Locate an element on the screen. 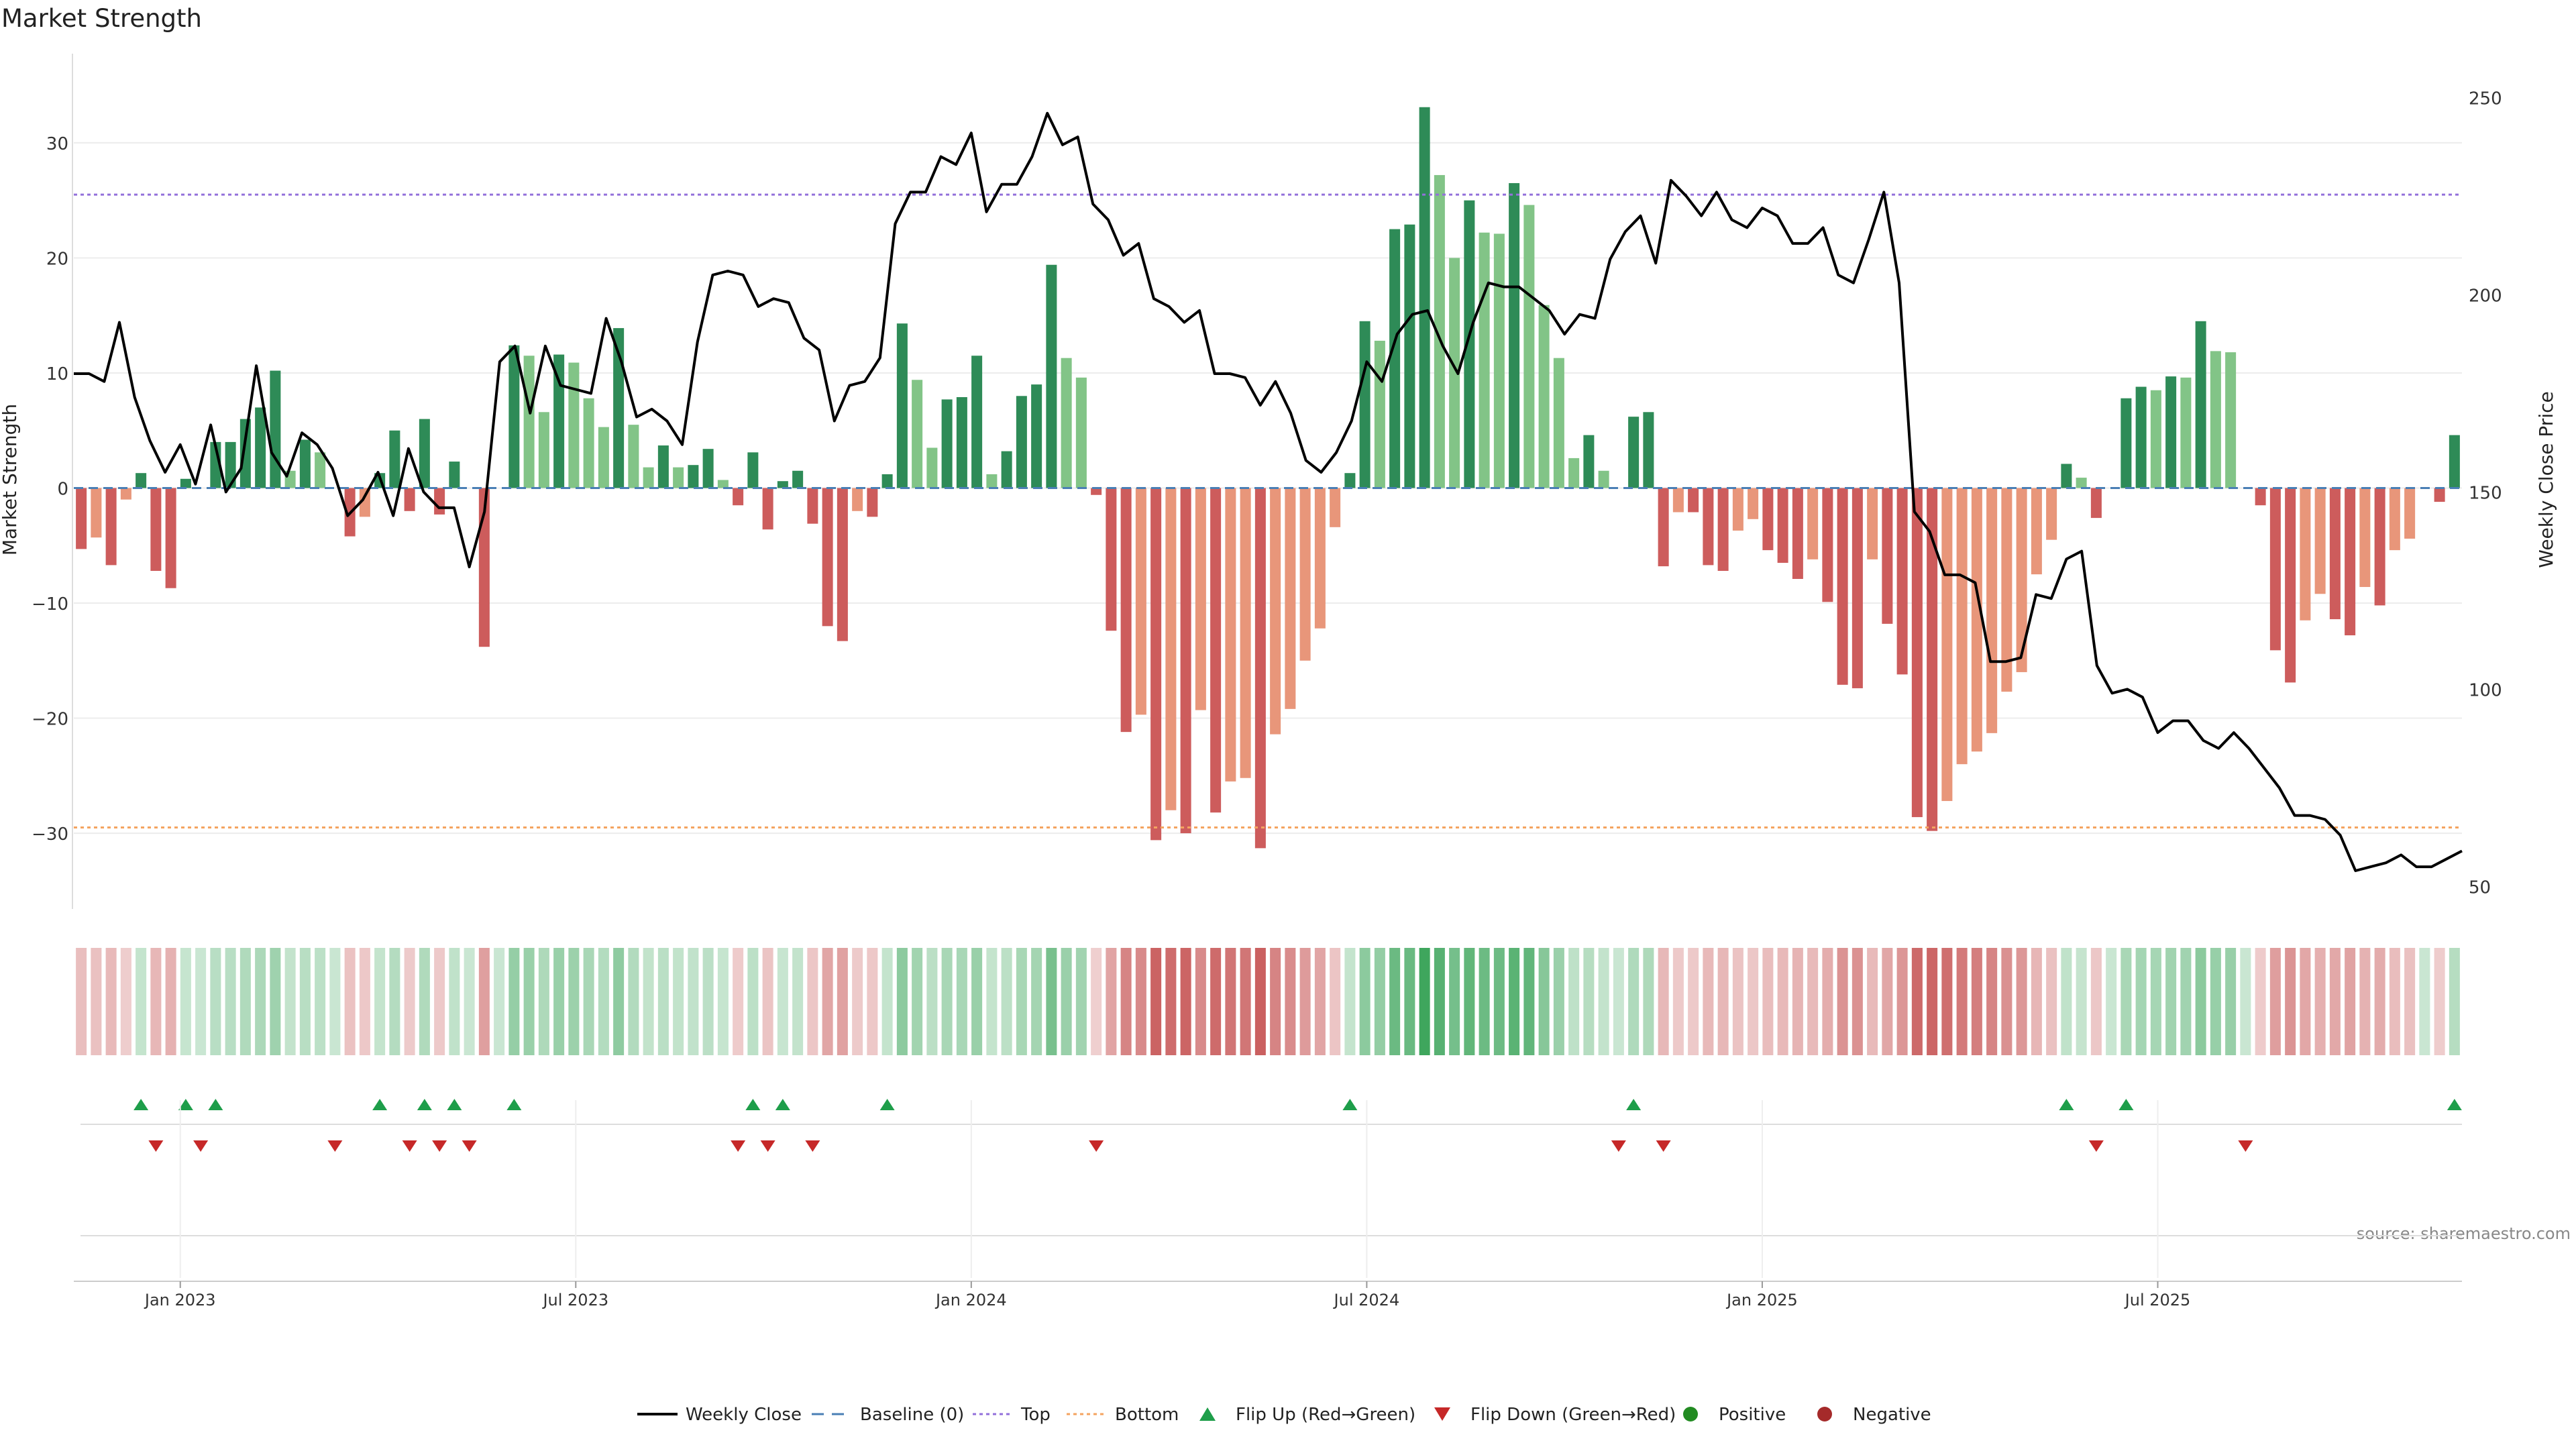  x-tick-label: Jul 2023 is located at coordinates (574, 1300).